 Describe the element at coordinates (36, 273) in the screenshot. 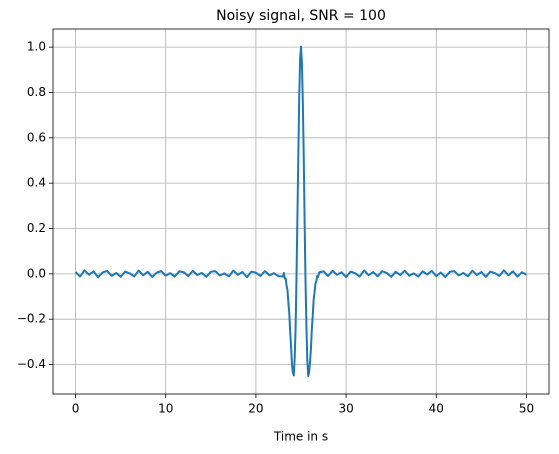

I see `y-tick-label: 0.0` at that location.